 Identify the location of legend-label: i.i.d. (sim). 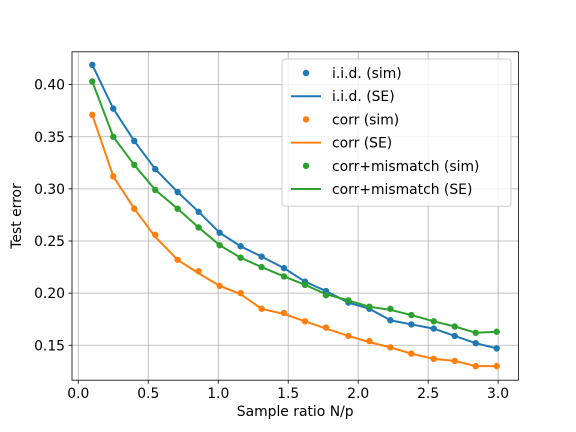
(367, 74).